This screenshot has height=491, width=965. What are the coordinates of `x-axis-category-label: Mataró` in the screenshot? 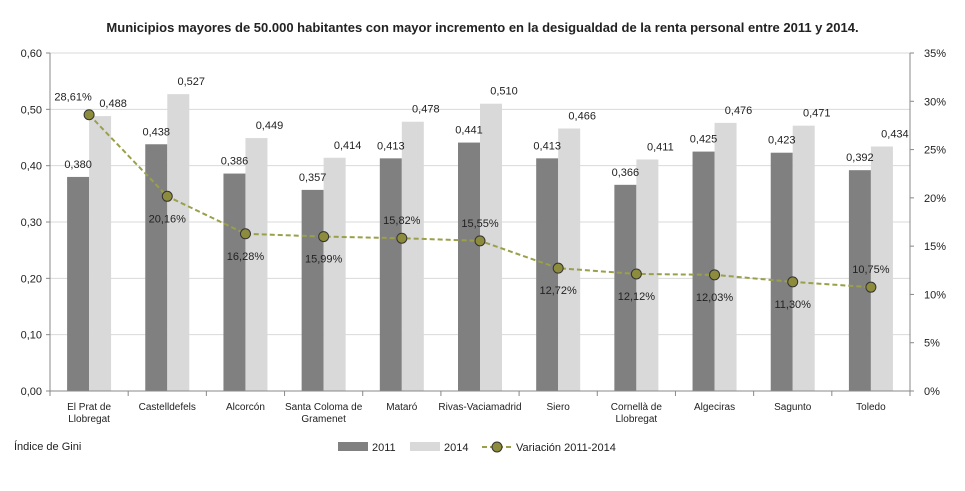 It's located at (402, 407).